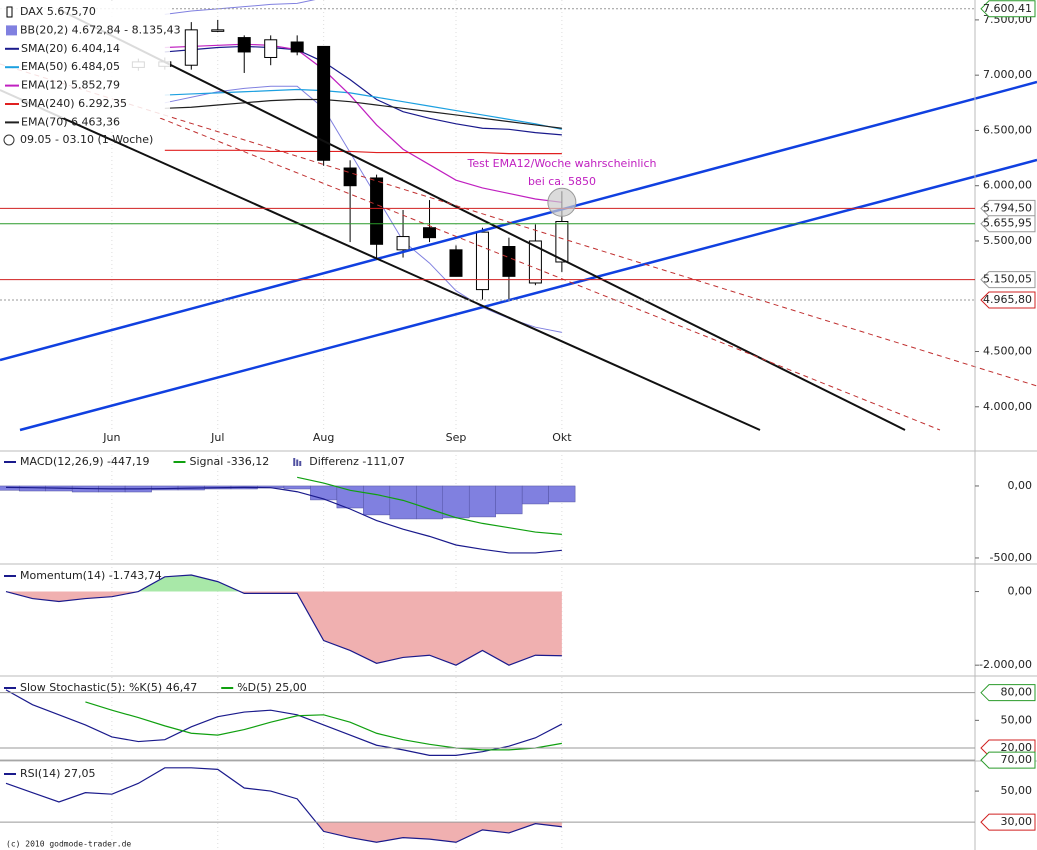 This screenshot has width=1037, height=850. What do you see at coordinates (86, 139) in the screenshot?
I see `period-label: 09.05 - 03.10 (1 Woche)` at bounding box center [86, 139].